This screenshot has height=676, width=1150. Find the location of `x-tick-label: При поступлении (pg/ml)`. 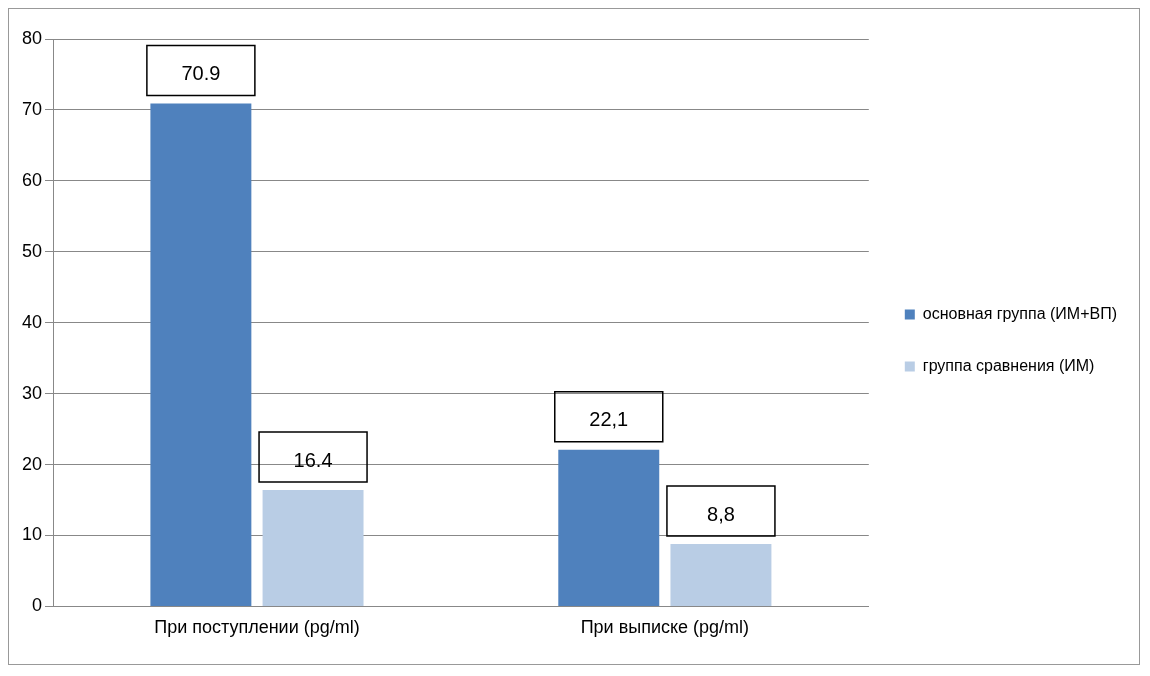

x-tick-label: При поступлении (pg/ml) is located at coordinates (257, 627).